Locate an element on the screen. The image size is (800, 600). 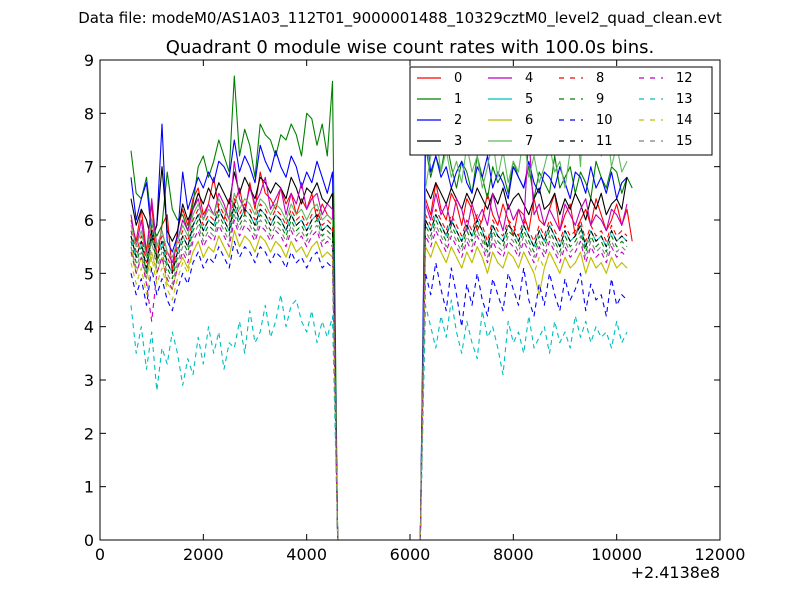
y-tick-label: 3 is located at coordinates (89, 380).